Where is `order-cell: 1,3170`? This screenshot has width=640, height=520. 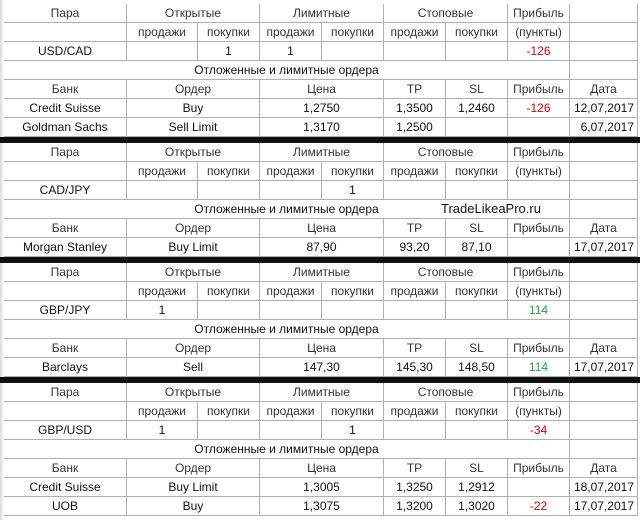
order-cell: 1,3170 is located at coordinates (322, 127).